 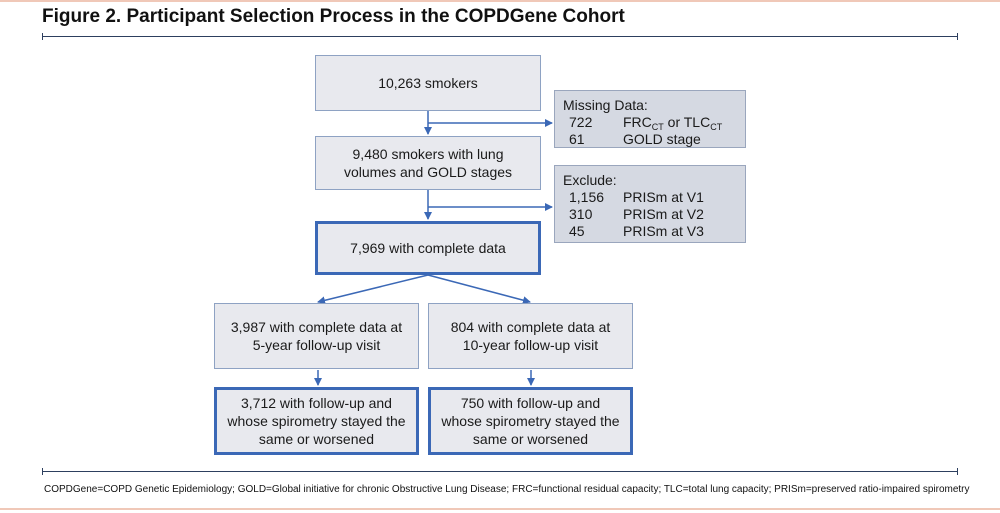 I want to click on missing-row-frc-tlc: 722 FRCCT or TLCCT, so click(x=643, y=123).